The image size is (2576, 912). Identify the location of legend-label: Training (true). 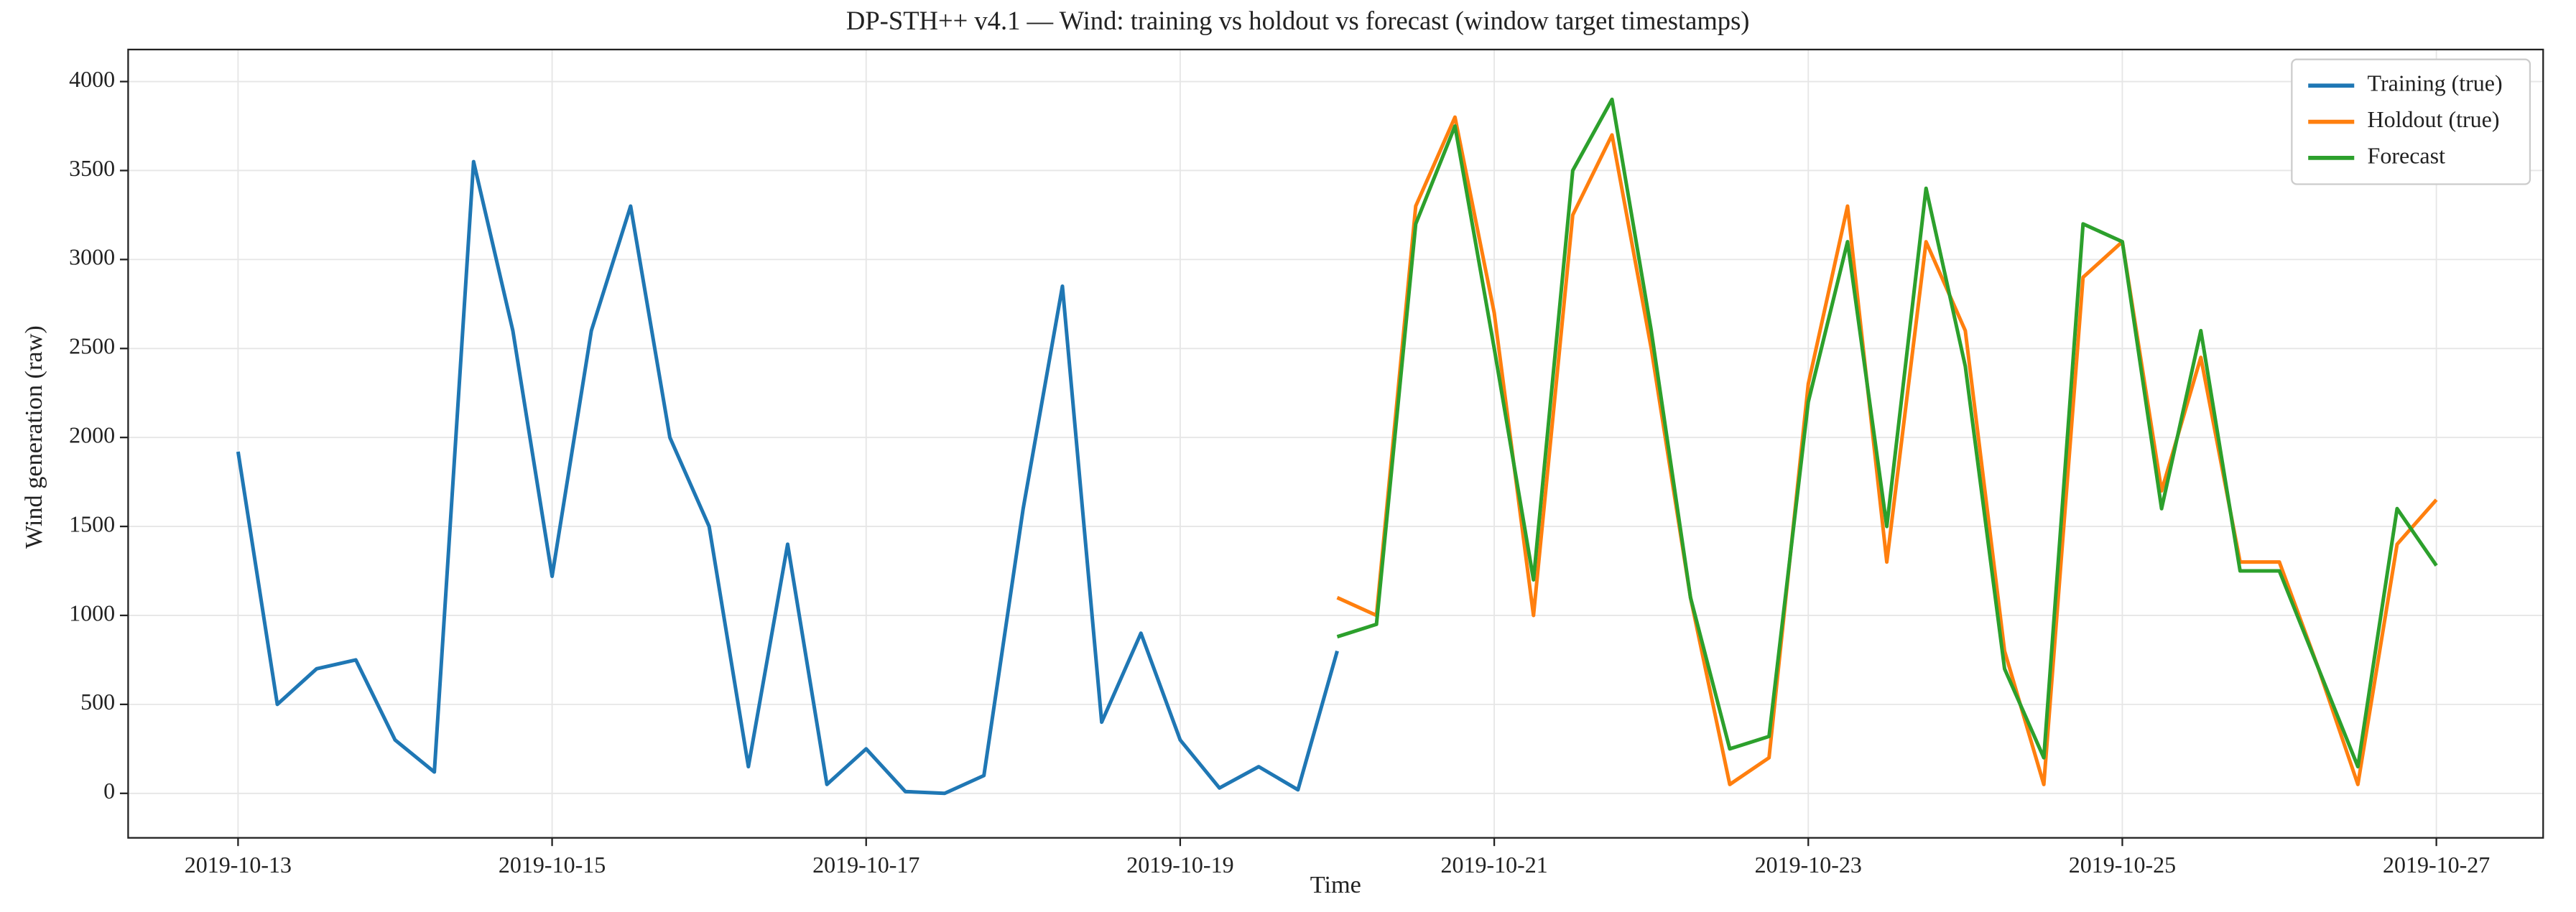
(2435, 83).